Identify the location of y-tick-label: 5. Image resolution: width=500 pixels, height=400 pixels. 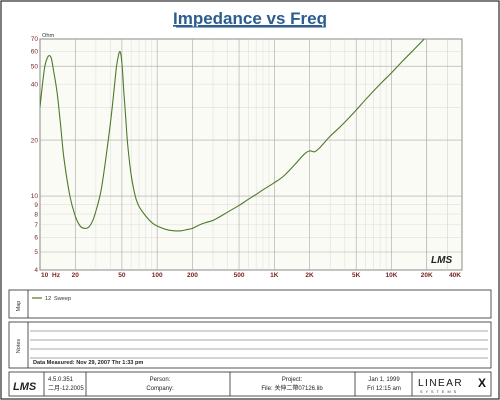
(36, 252).